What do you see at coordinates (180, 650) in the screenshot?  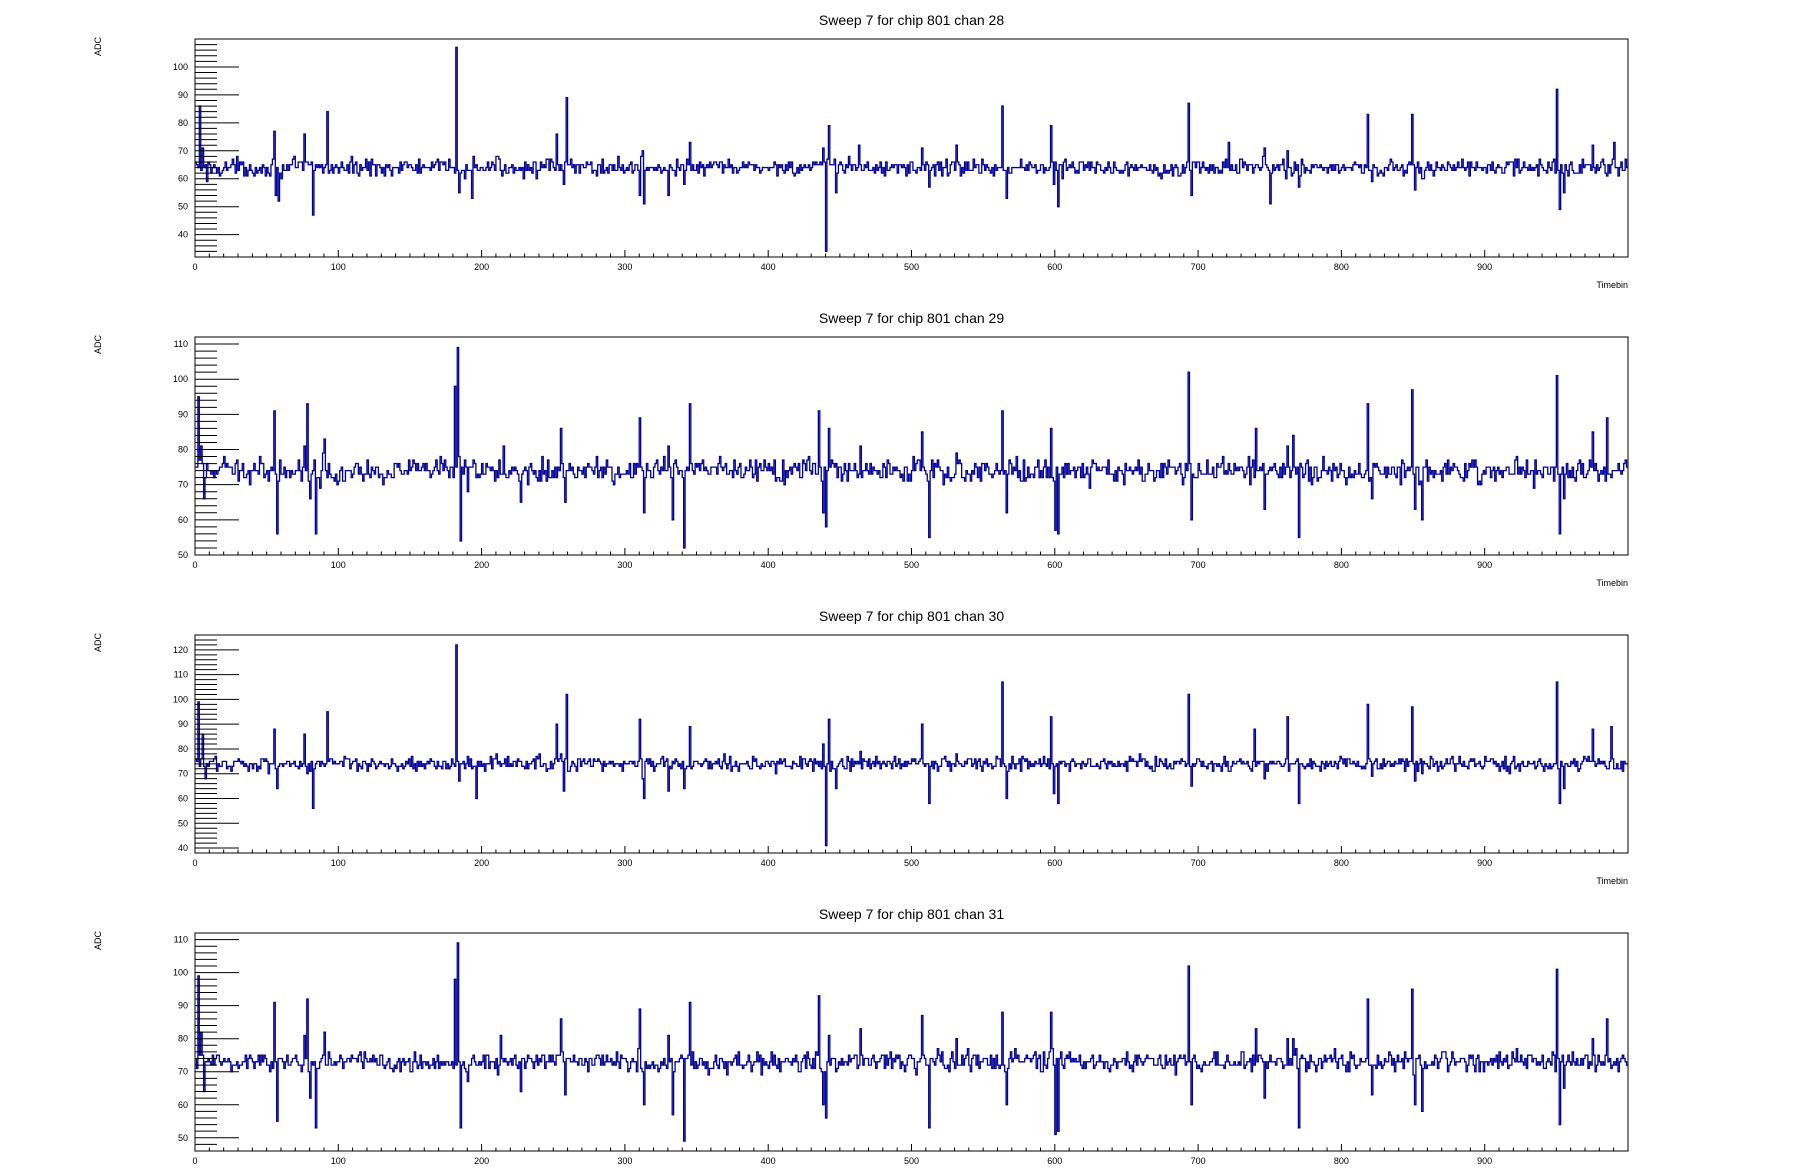 I see `y-tick-label: 120` at bounding box center [180, 650].